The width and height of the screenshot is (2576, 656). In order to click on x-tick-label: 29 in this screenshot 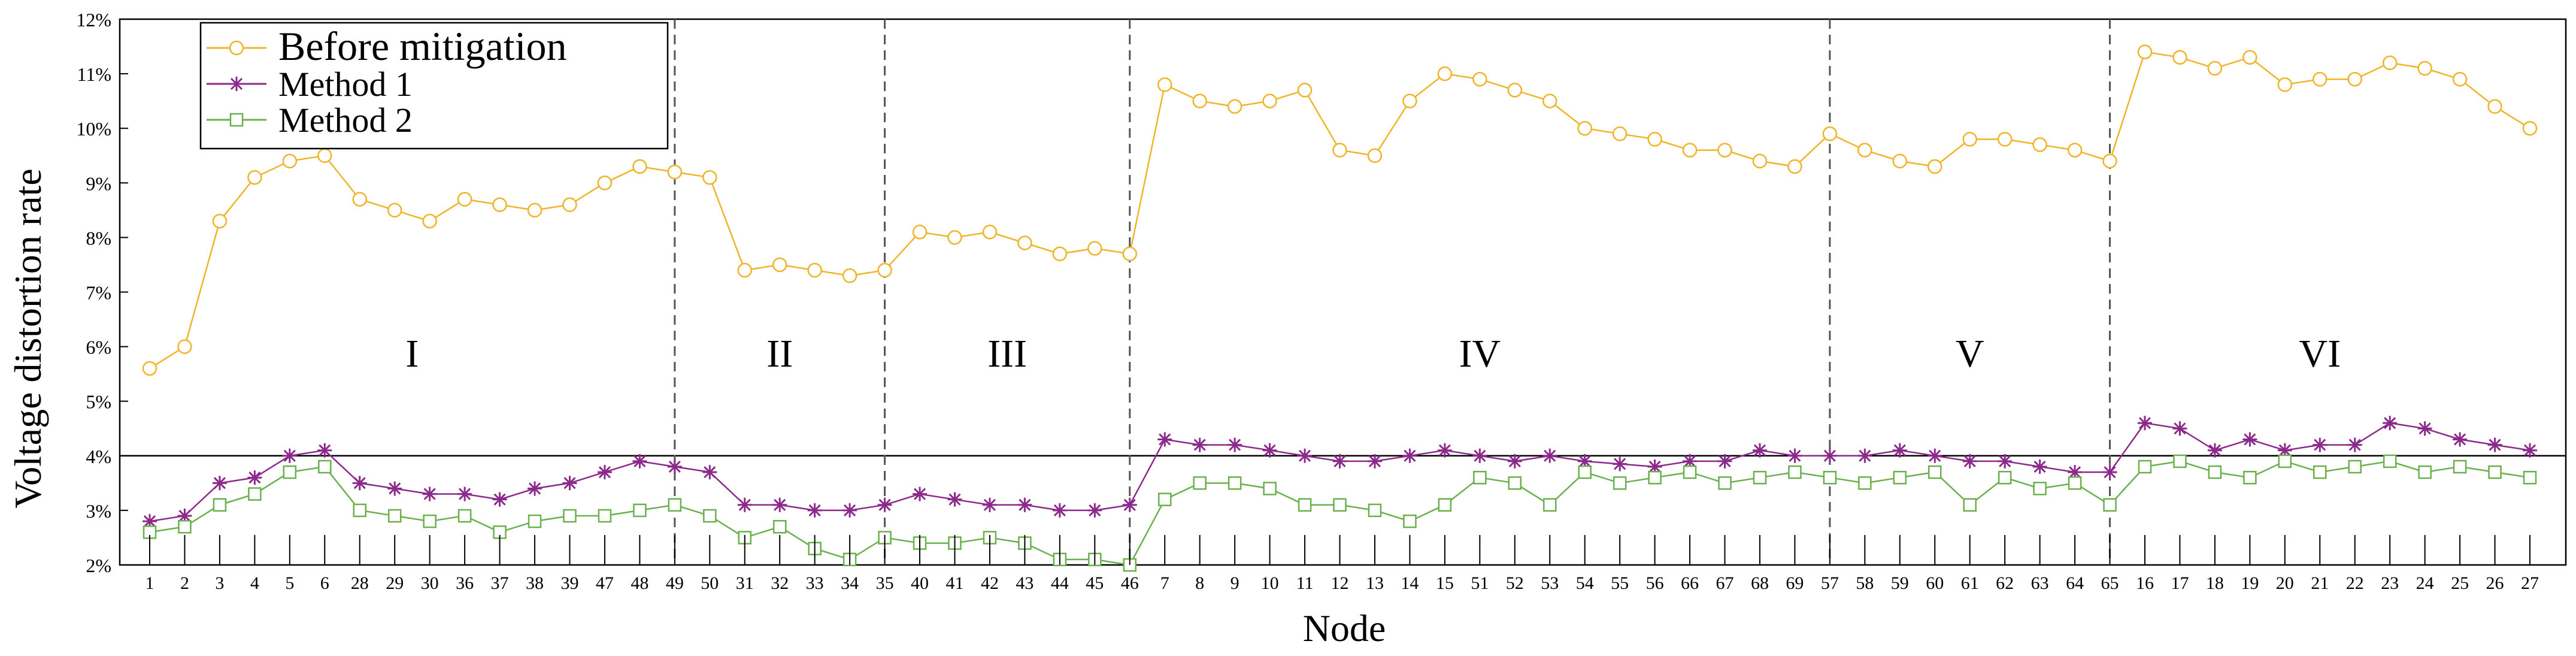, I will do `click(395, 583)`.